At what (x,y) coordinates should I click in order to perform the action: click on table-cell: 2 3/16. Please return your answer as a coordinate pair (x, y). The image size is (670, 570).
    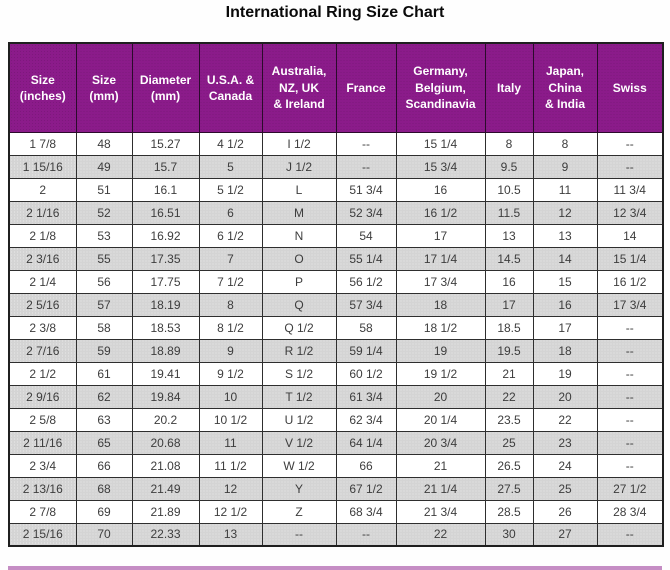
    Looking at the image, I should click on (42, 258).